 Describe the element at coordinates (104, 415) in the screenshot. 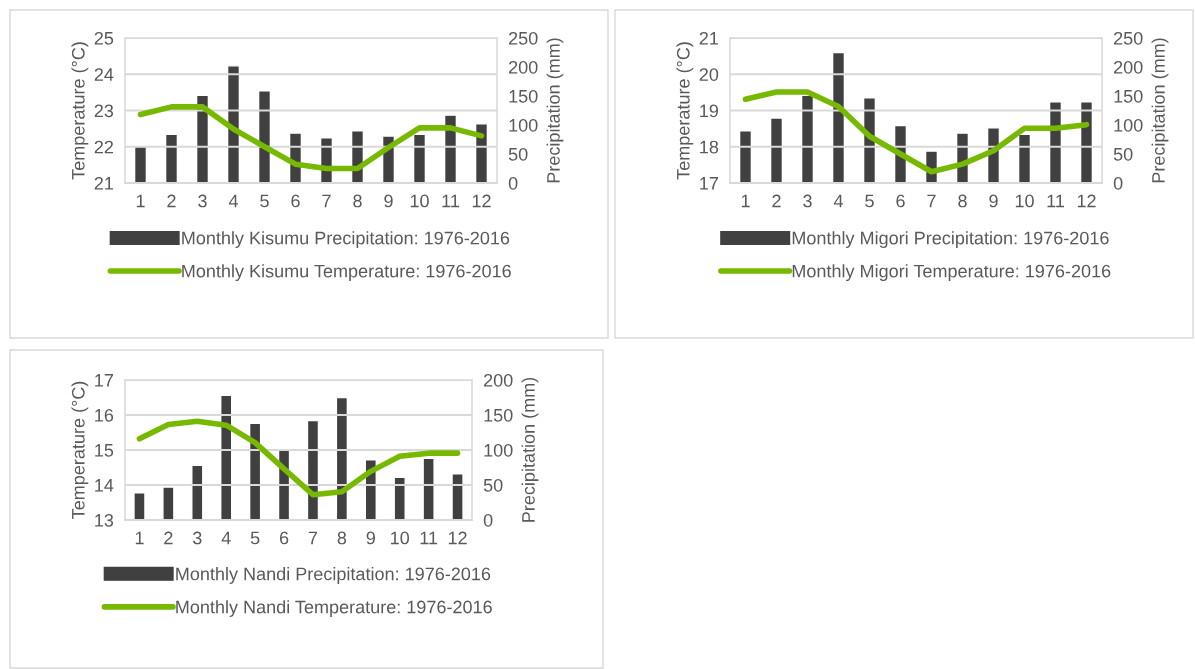

I see `y-tick-label: 16` at that location.